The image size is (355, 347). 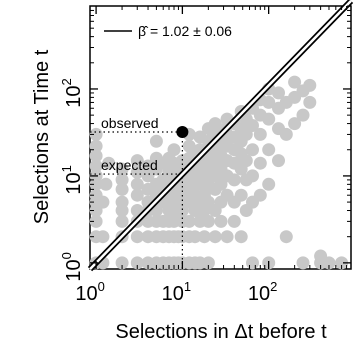 What do you see at coordinates (185, 31) in the screenshot?
I see `legend-label: β̂ = 1.02 ± 0.06` at bounding box center [185, 31].